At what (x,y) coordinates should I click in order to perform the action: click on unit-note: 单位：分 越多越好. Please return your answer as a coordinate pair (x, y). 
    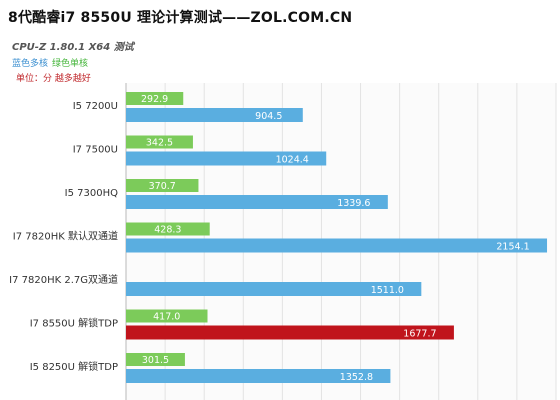
    Looking at the image, I should click on (53, 79).